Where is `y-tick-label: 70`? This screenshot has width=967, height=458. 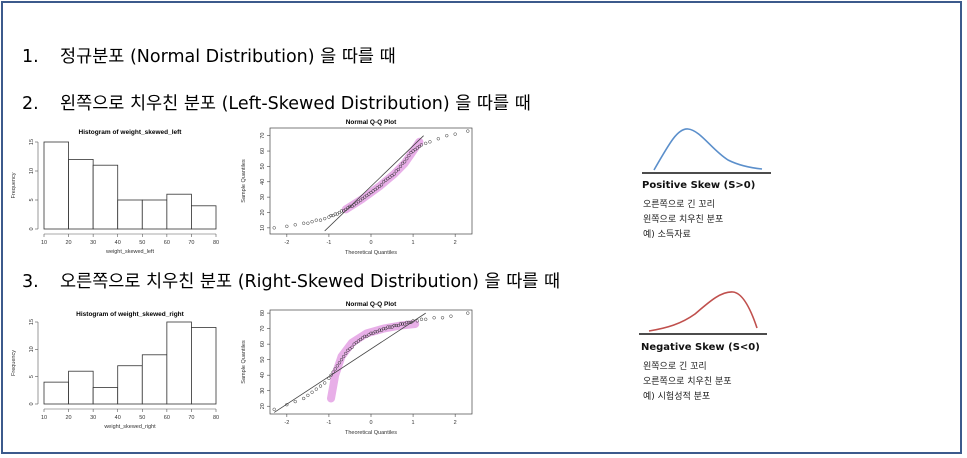 y-tick-label: 70 is located at coordinates (263, 329).